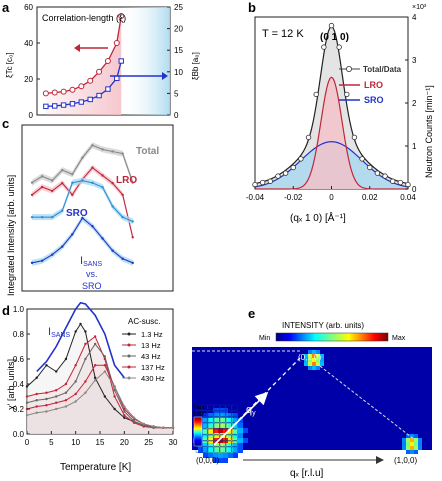  I want to click on tick-label-b-x: 0.02, so click(370, 197).